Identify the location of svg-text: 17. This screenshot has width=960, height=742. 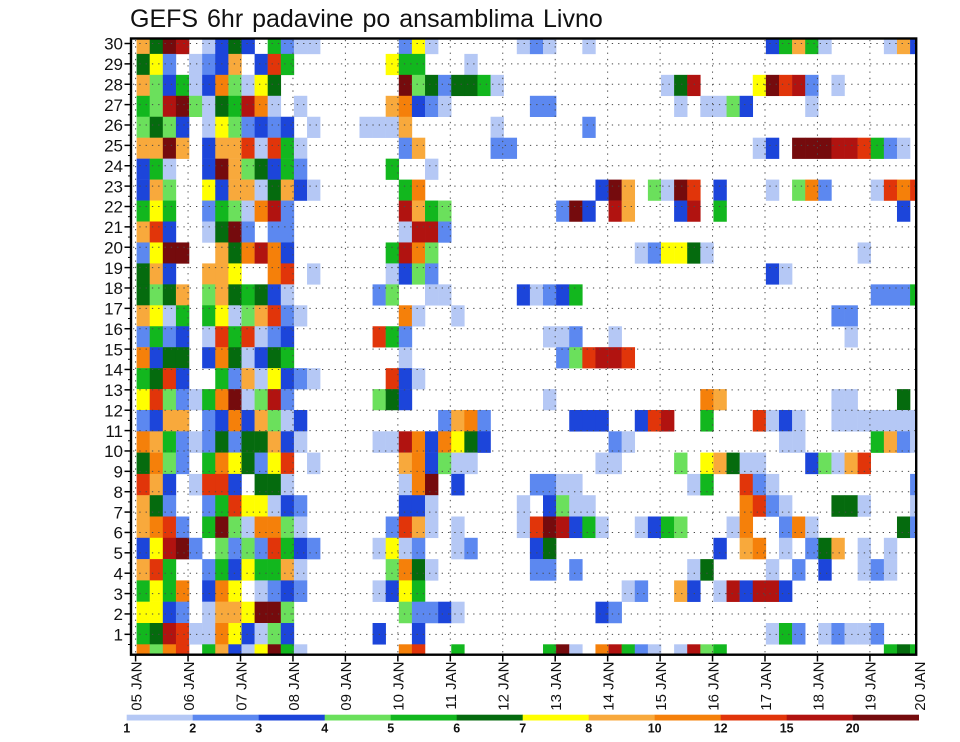
(113, 309).